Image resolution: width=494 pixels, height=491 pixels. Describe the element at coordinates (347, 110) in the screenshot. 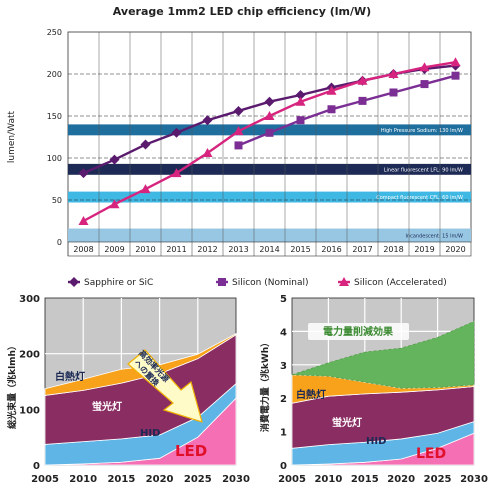

I see `series-line-silicon-nominal` at that location.